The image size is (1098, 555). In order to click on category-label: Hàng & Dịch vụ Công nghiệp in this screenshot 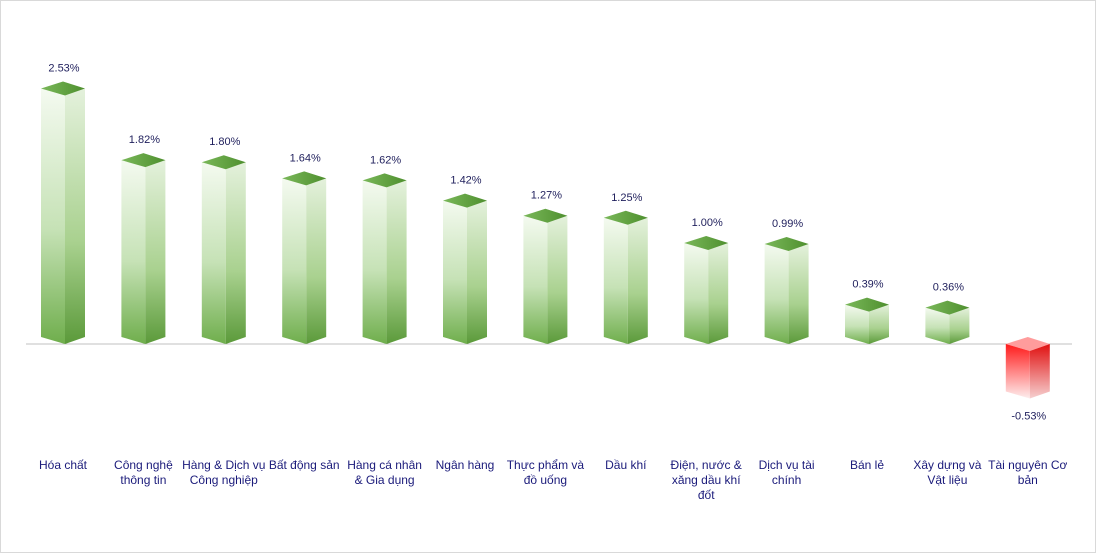, I will do `click(224, 472)`.